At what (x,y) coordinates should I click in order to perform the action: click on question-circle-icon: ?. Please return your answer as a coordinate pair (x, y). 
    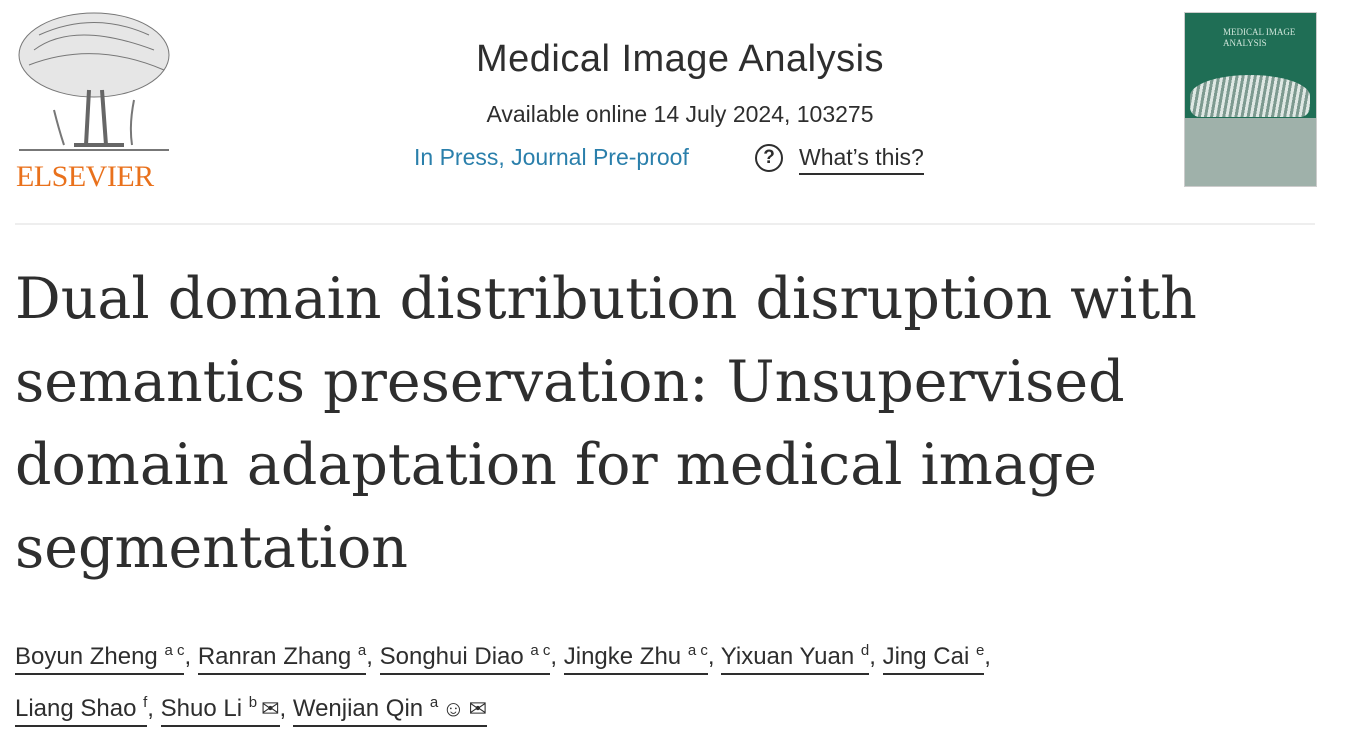
    Looking at the image, I should click on (769, 158).